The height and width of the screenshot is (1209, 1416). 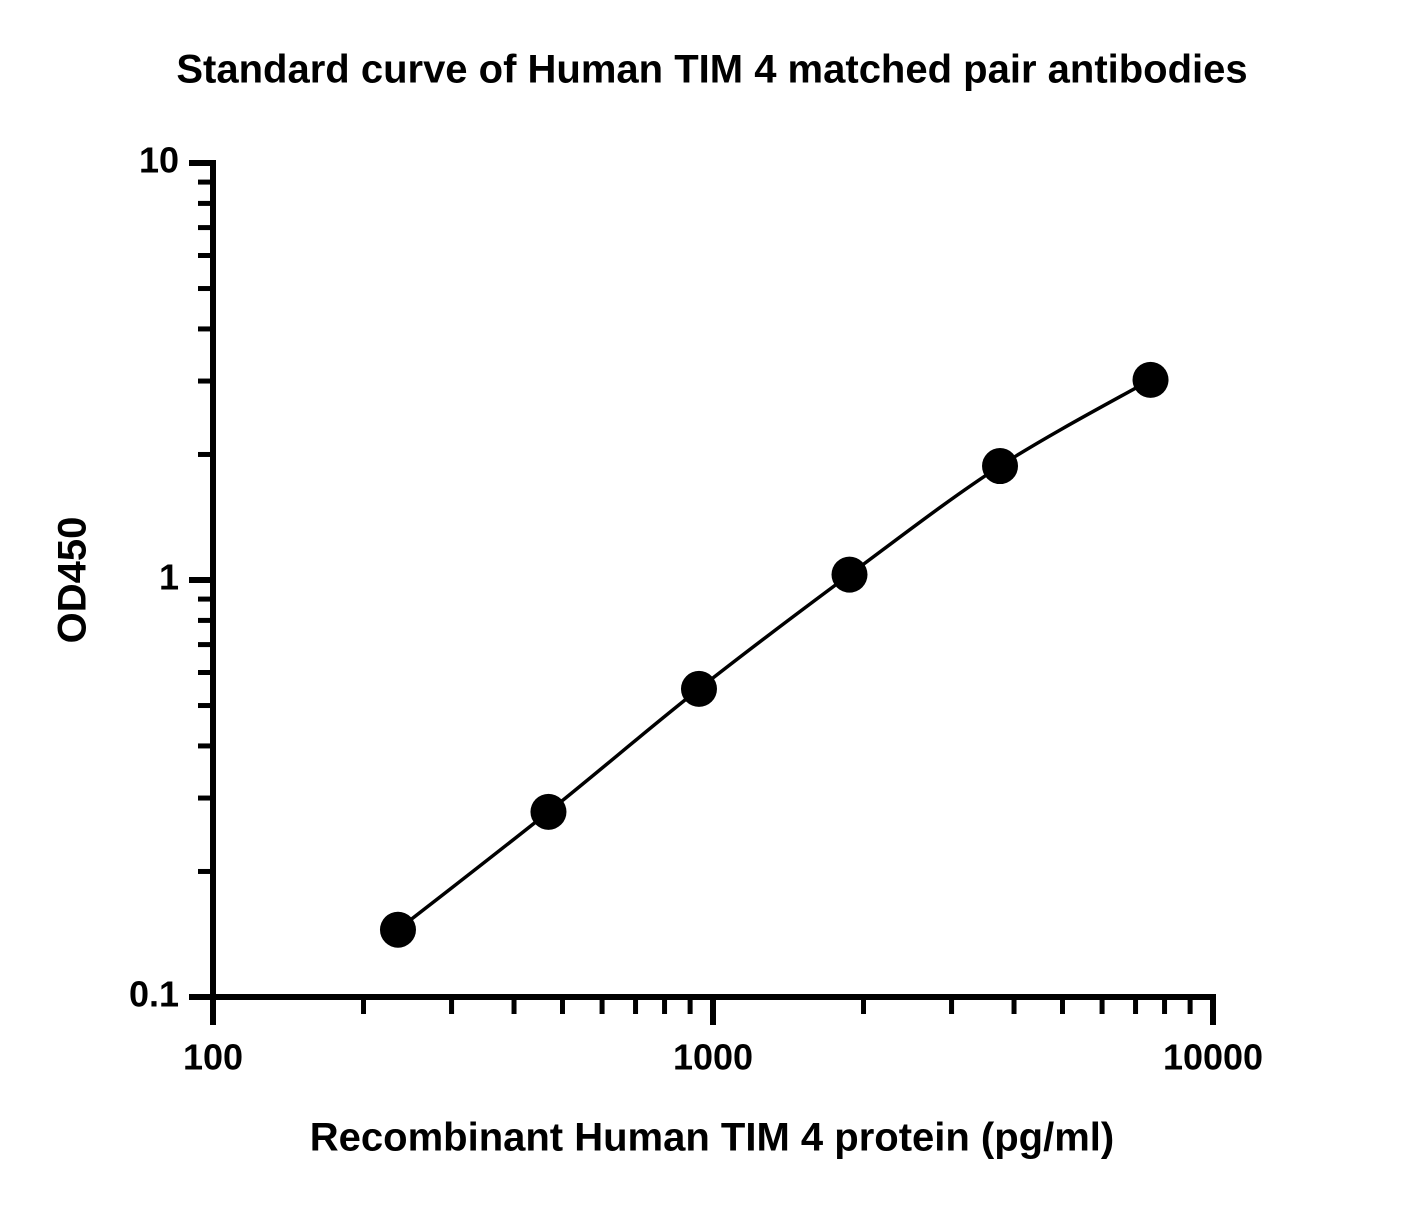 What do you see at coordinates (213, 1057) in the screenshot?
I see `x-tick-label: 100` at bounding box center [213, 1057].